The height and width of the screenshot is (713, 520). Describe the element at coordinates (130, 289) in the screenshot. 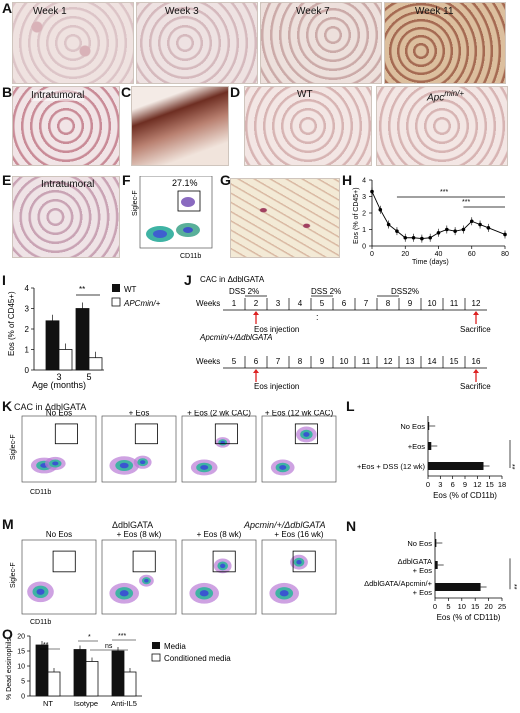

I see `i-legend-wt: WT` at that location.